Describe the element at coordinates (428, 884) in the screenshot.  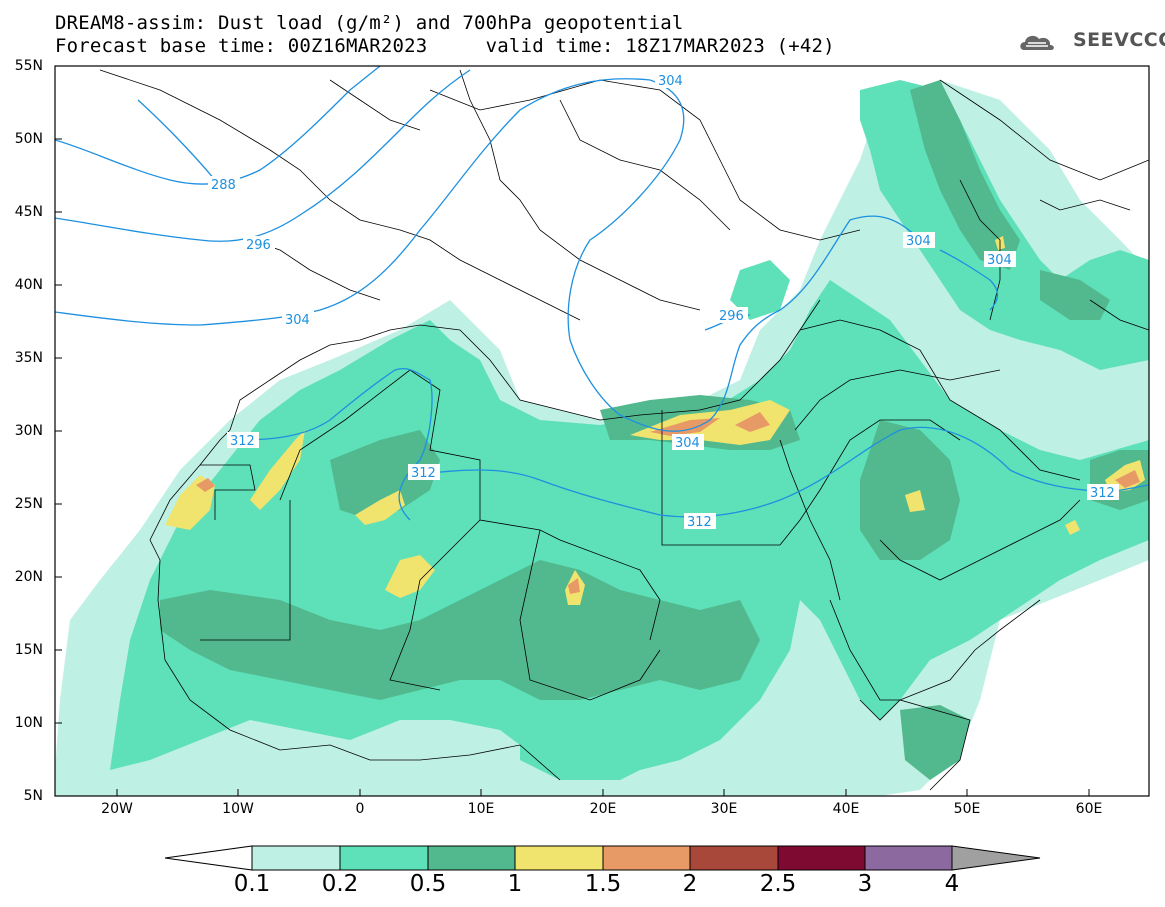
I see `colorbar-label: 0.5` at that location.